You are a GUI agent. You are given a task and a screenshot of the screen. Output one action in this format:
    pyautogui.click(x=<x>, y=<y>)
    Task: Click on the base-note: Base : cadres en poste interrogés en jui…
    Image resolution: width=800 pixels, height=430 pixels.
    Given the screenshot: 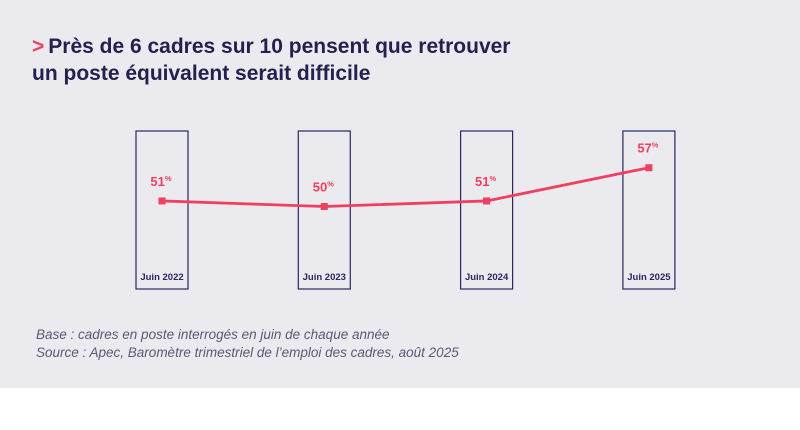 What is the action you would take?
    pyautogui.click(x=213, y=334)
    